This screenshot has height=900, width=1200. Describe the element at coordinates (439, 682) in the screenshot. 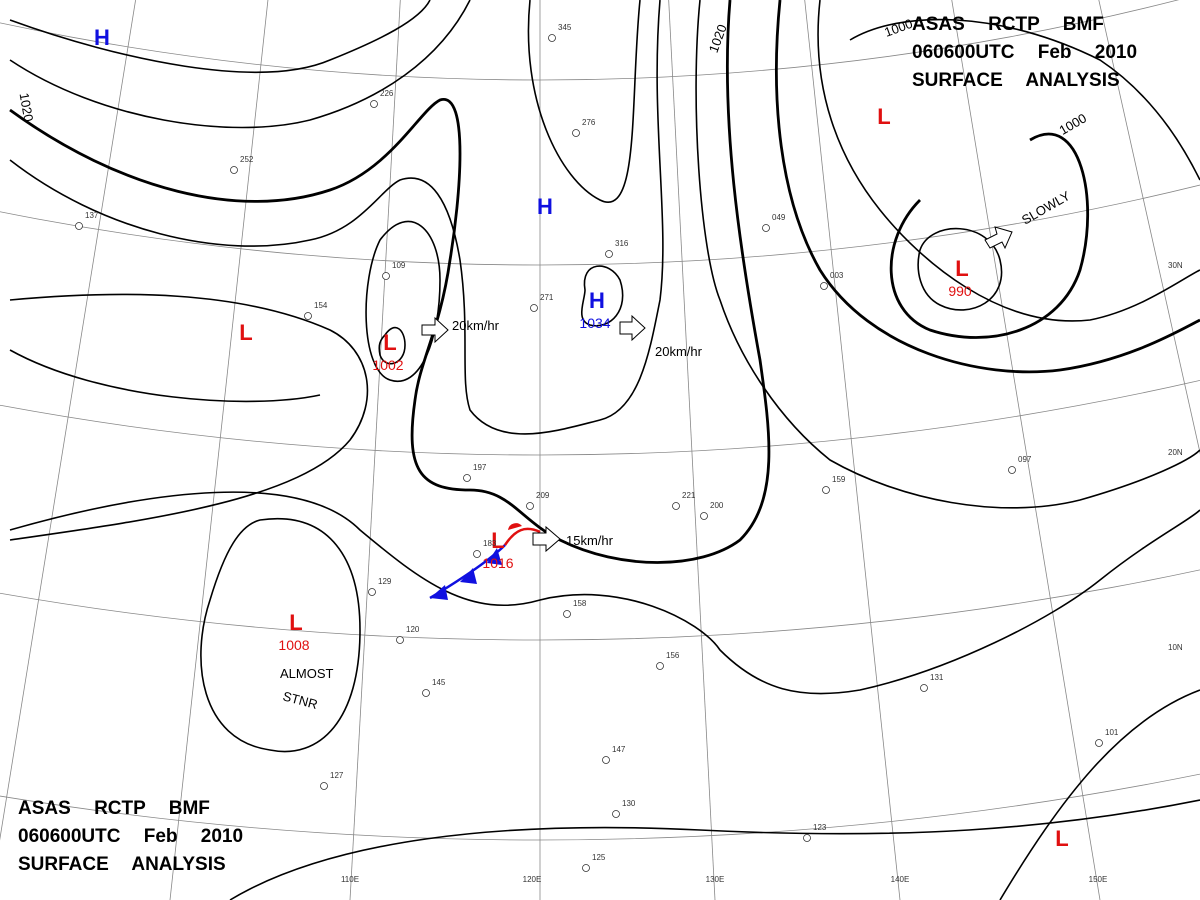

I see `station-pressure: 145` at that location.